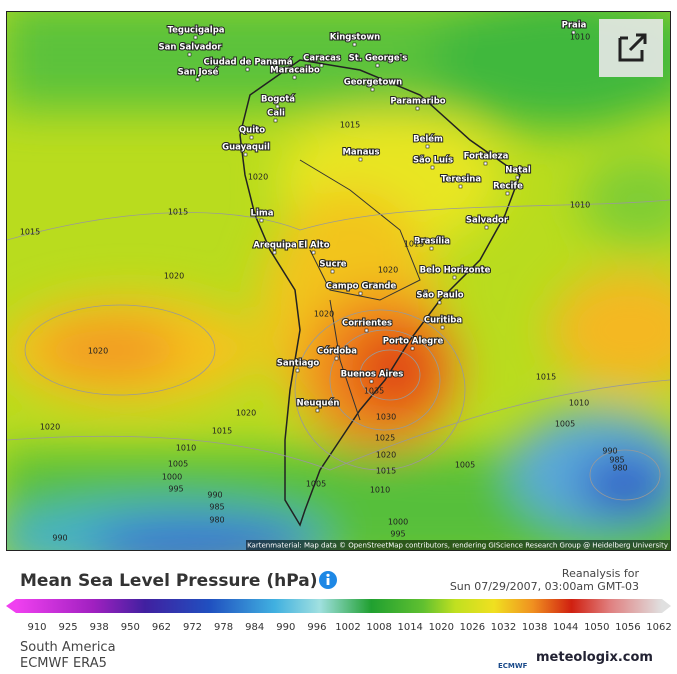 The width and height of the screenshot is (677, 674). I want to click on city-label: San José, so click(198, 72).